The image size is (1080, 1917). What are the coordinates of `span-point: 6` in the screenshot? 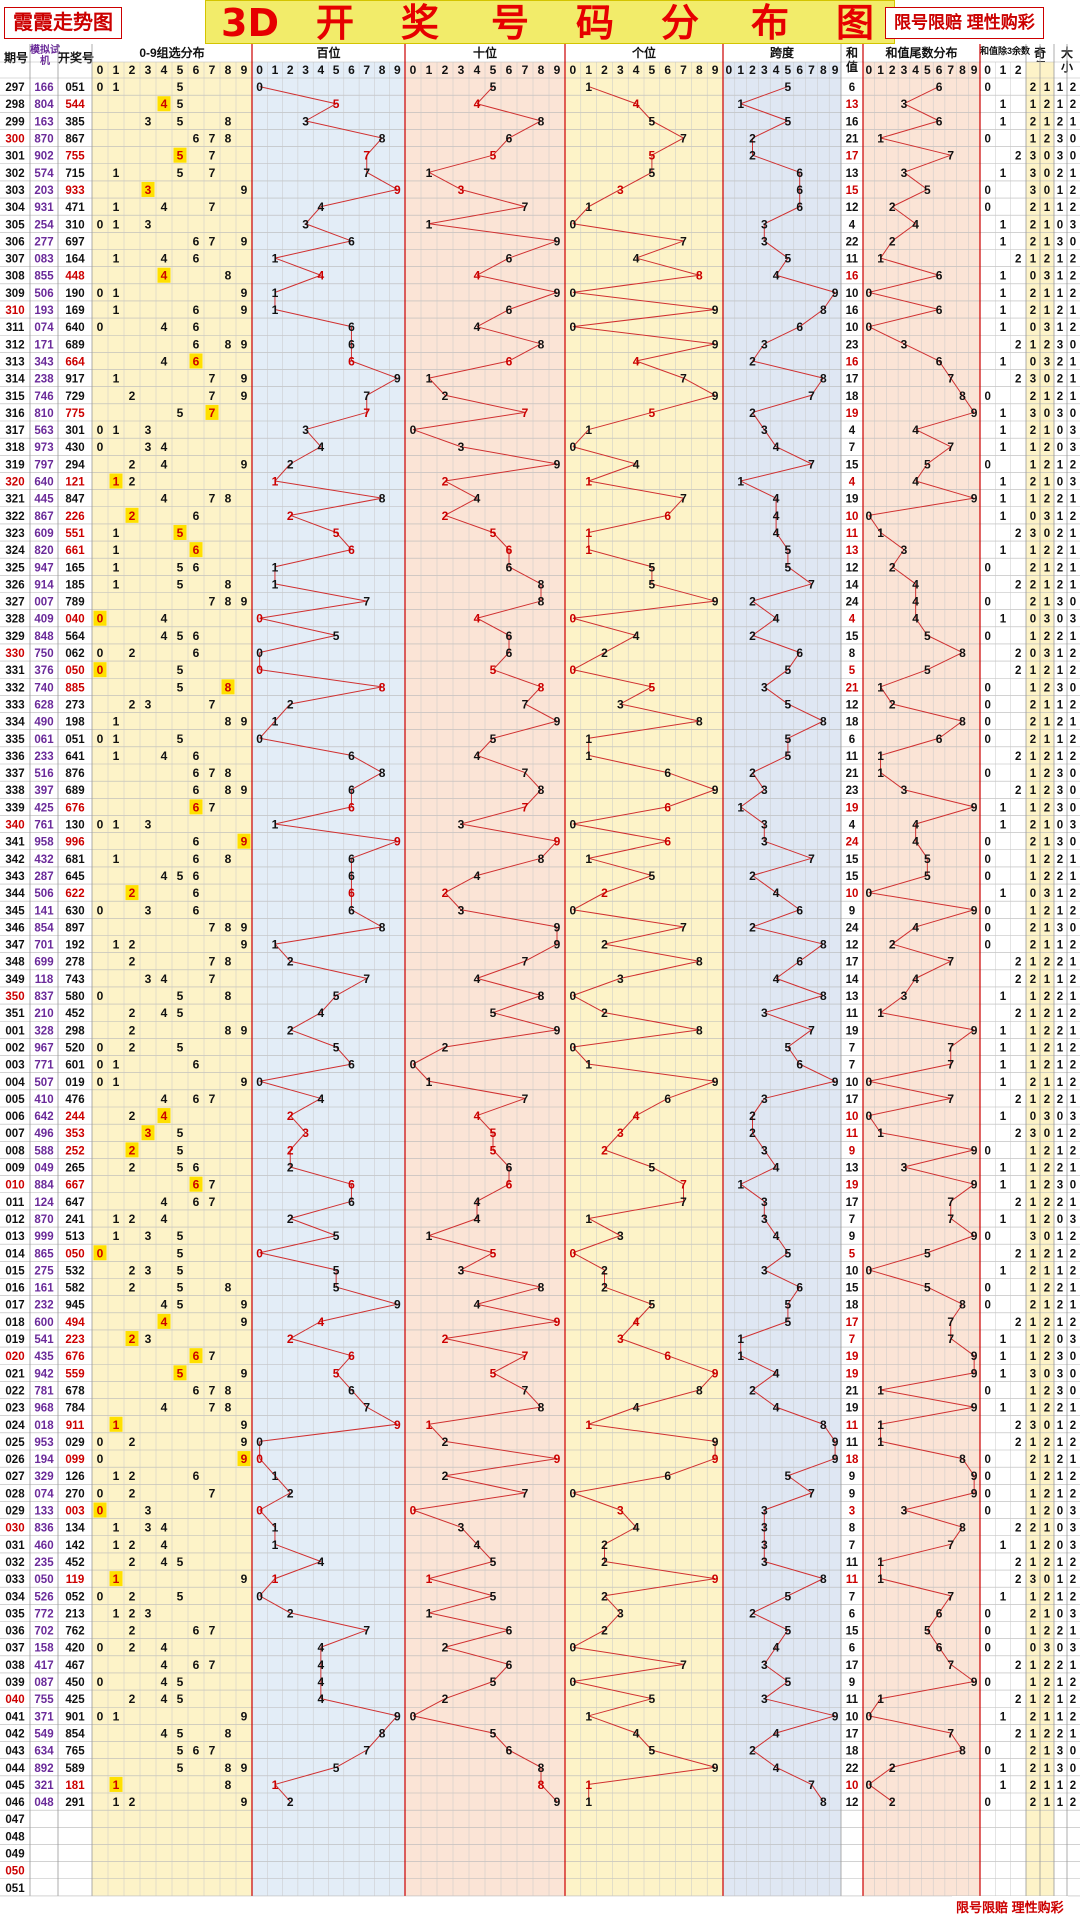 It's located at (799, 207).